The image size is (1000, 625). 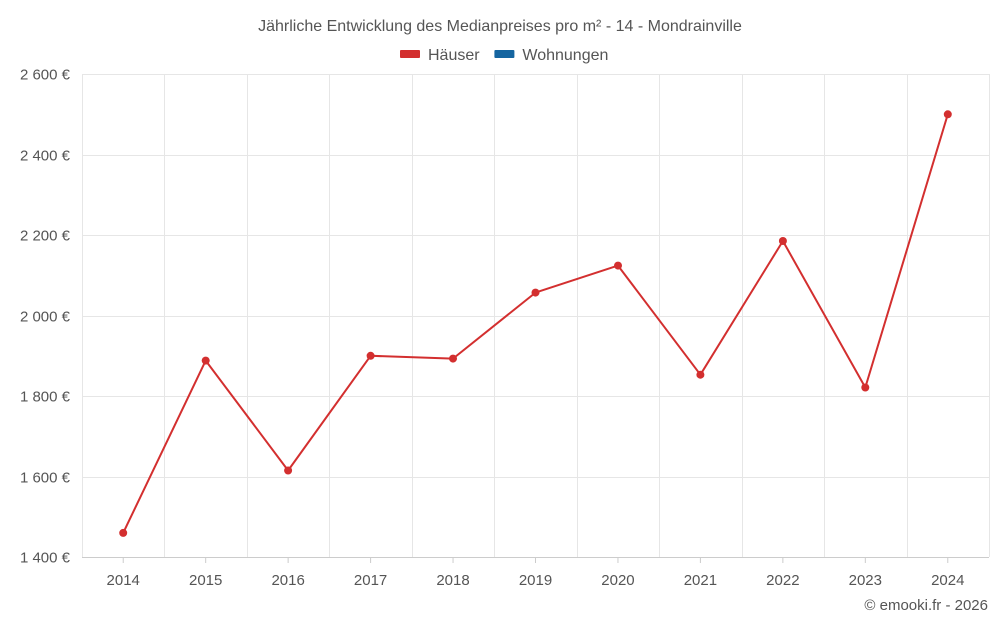 What do you see at coordinates (617, 580) in the screenshot?
I see `x-tick-label: 2020` at bounding box center [617, 580].